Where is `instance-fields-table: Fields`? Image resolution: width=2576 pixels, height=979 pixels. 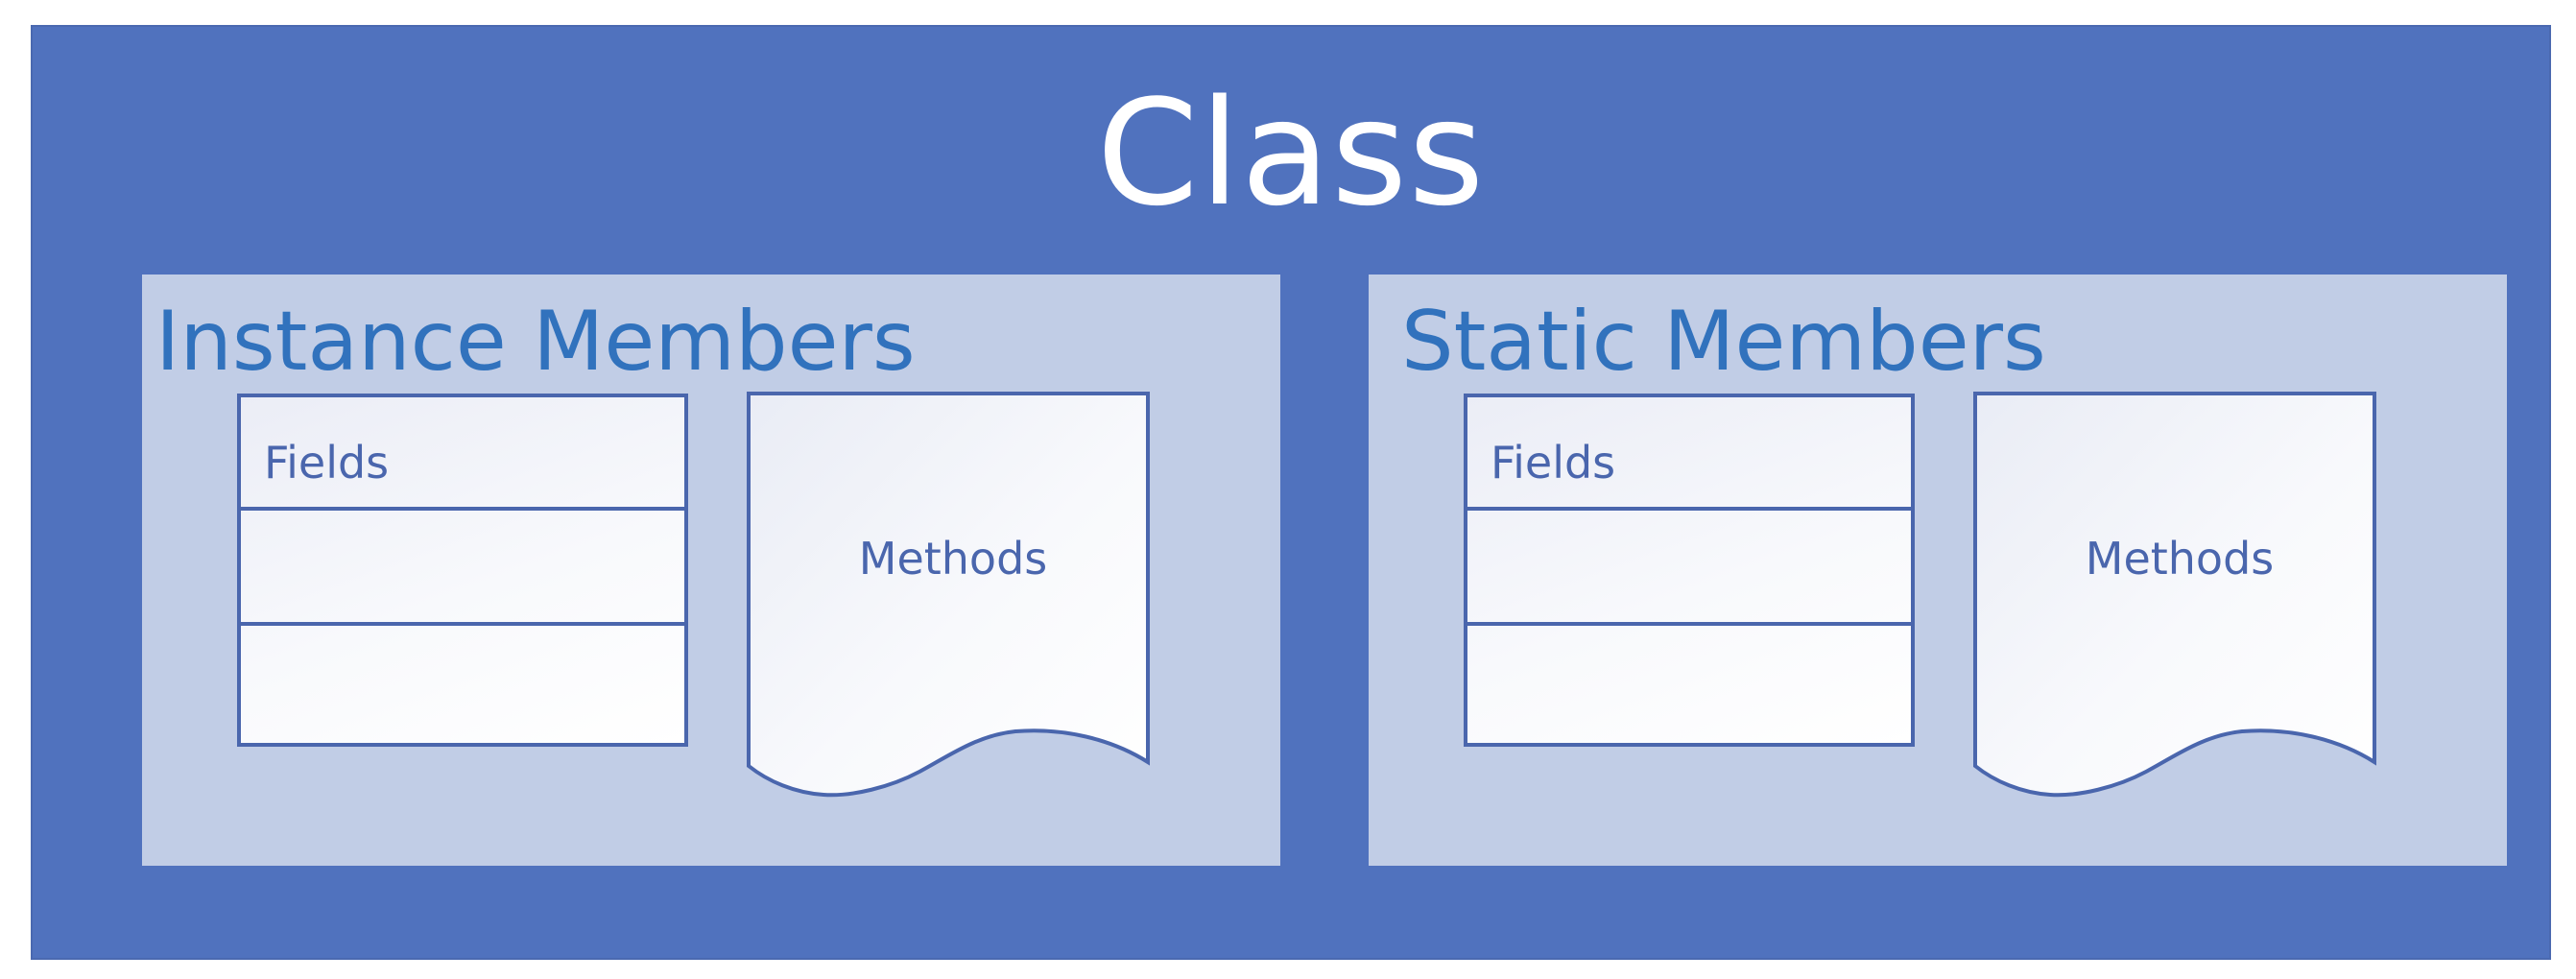
instance-fields-table: Fields is located at coordinates (462, 570).